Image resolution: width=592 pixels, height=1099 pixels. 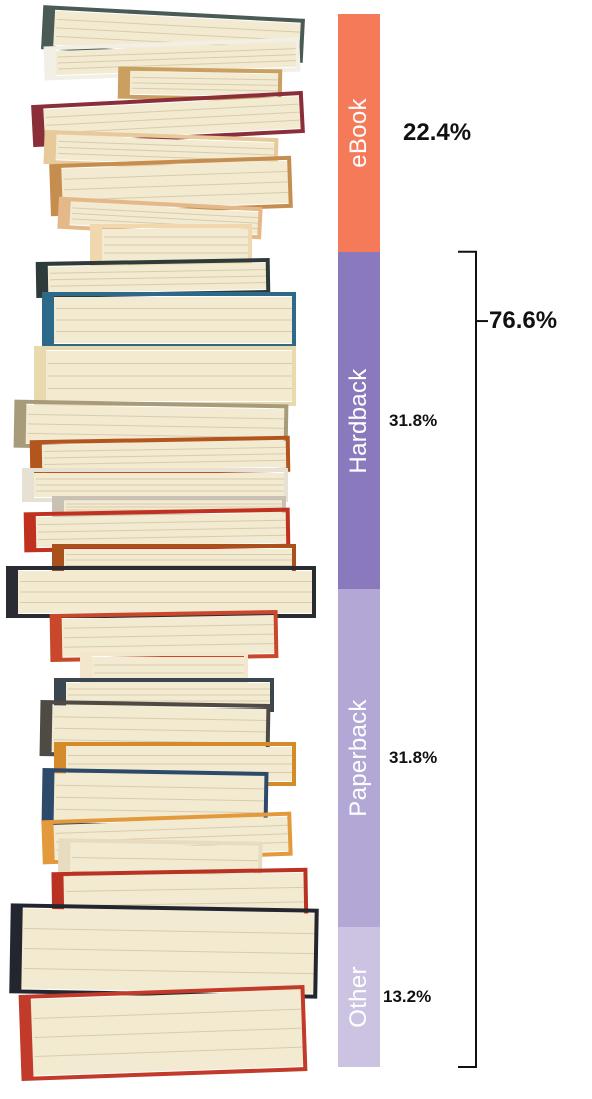 I want to click on bar-segment-other: Other, so click(x=359, y=996).